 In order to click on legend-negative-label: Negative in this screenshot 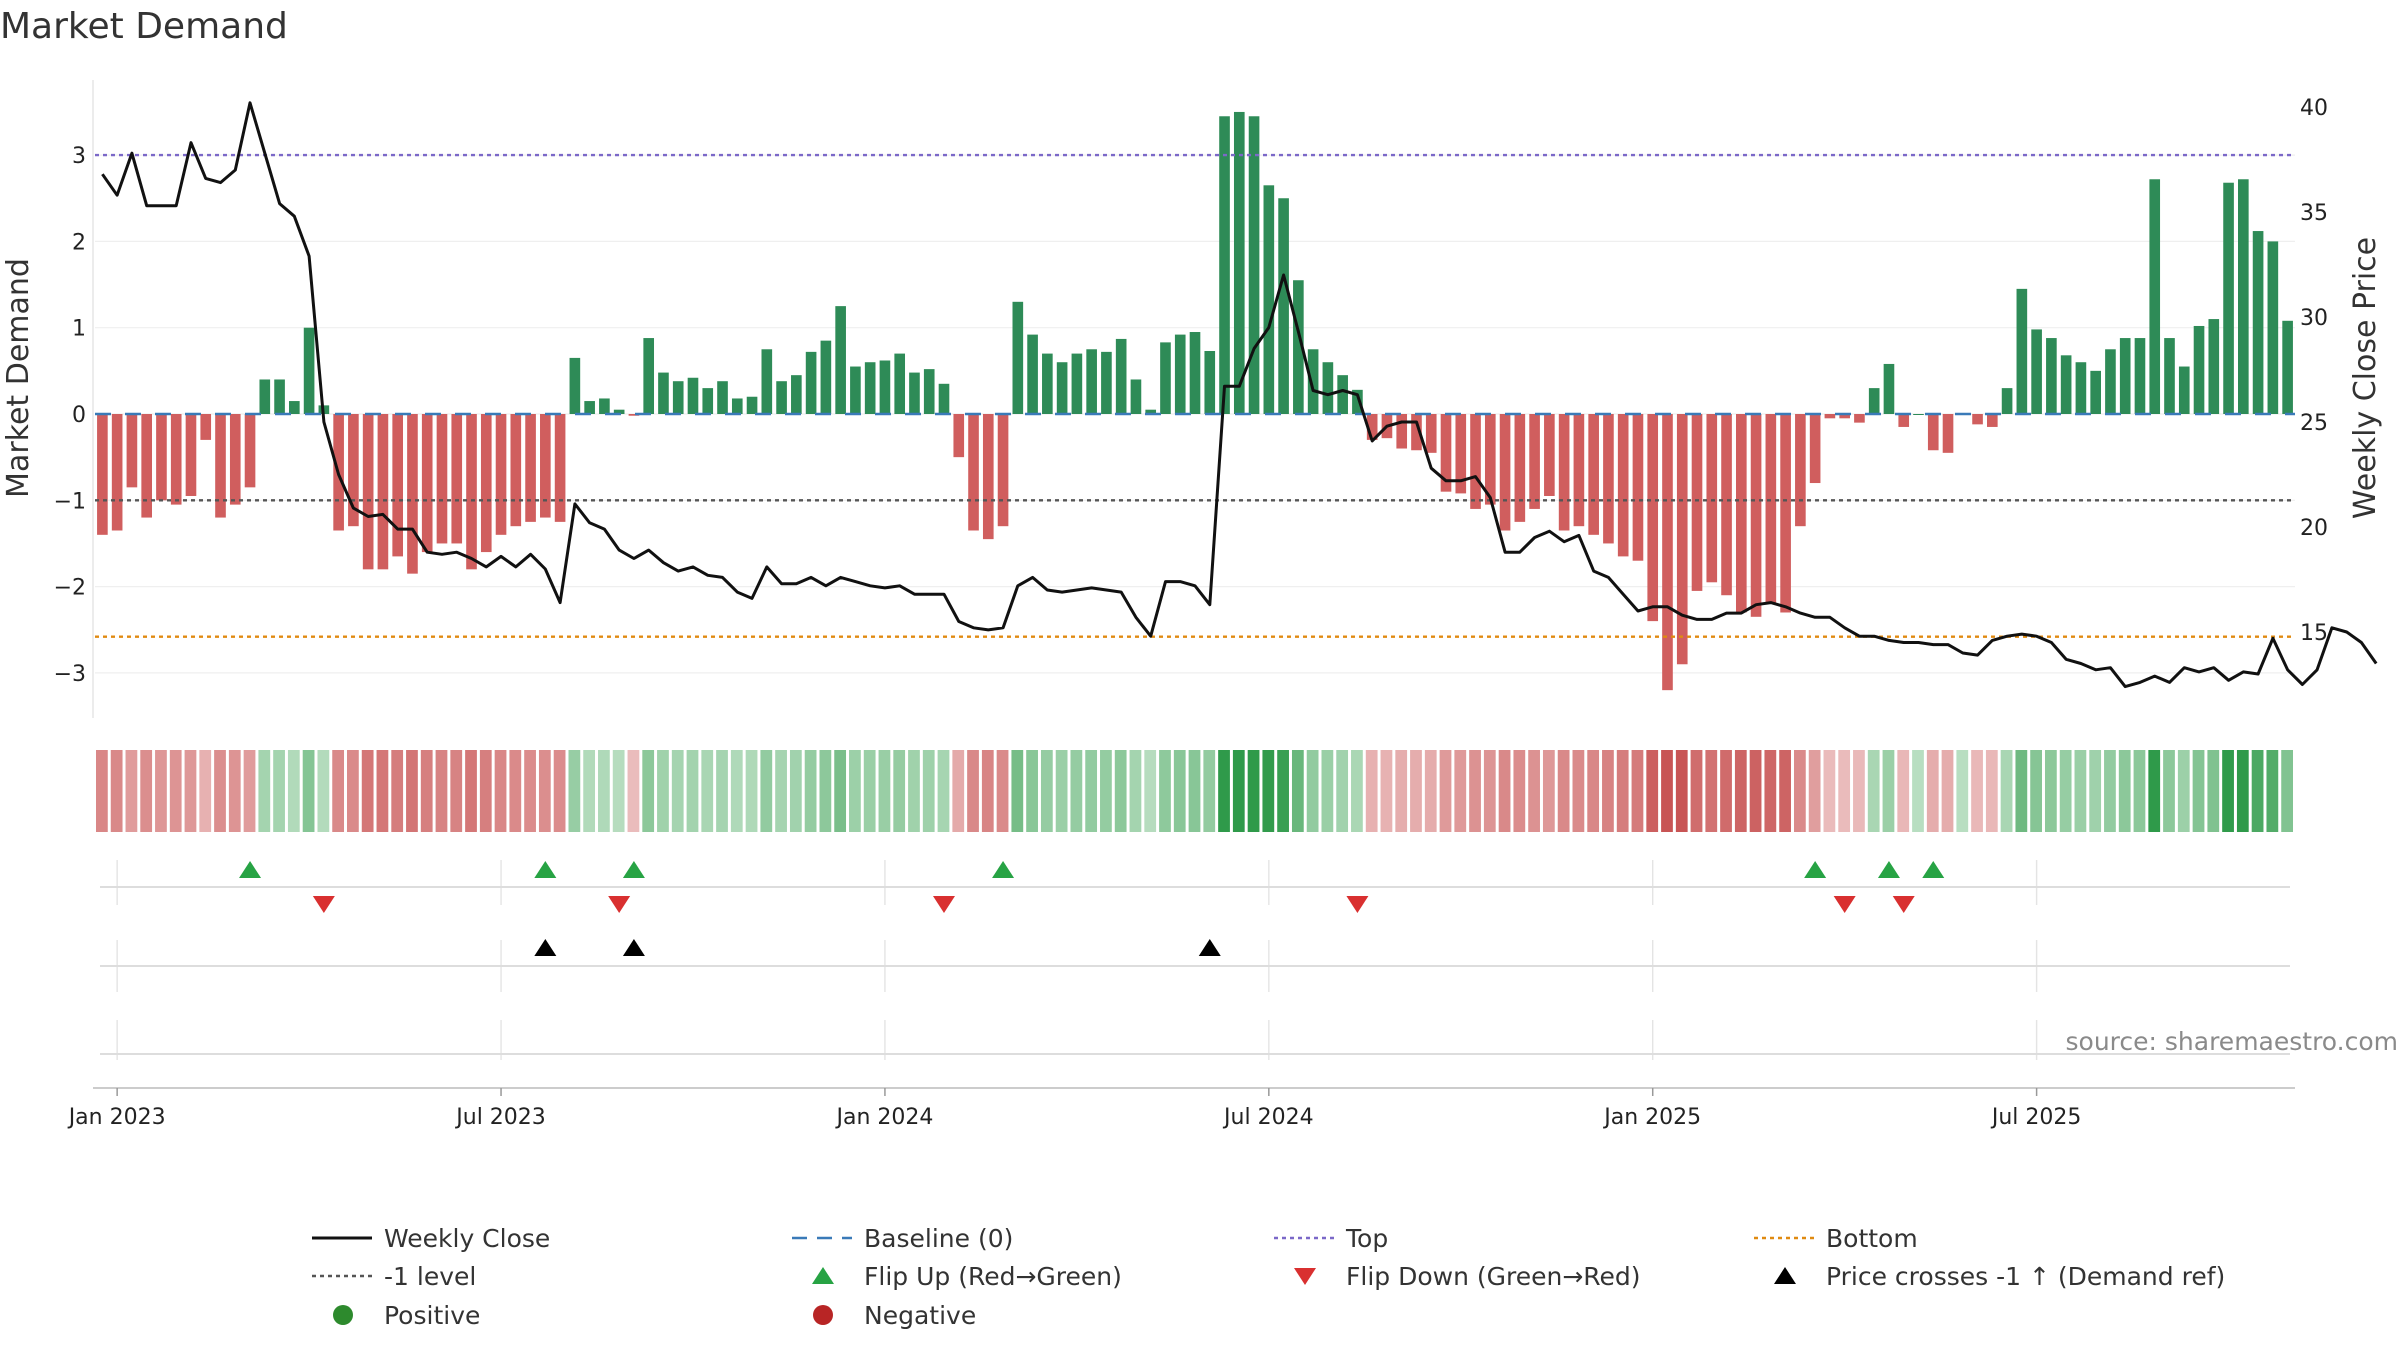, I will do `click(920, 1315)`.